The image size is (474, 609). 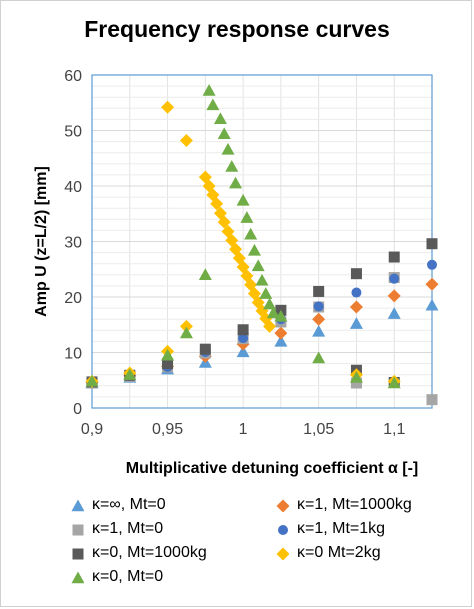 I want to click on chart-title: Frequency response curves, so click(x=237, y=29).